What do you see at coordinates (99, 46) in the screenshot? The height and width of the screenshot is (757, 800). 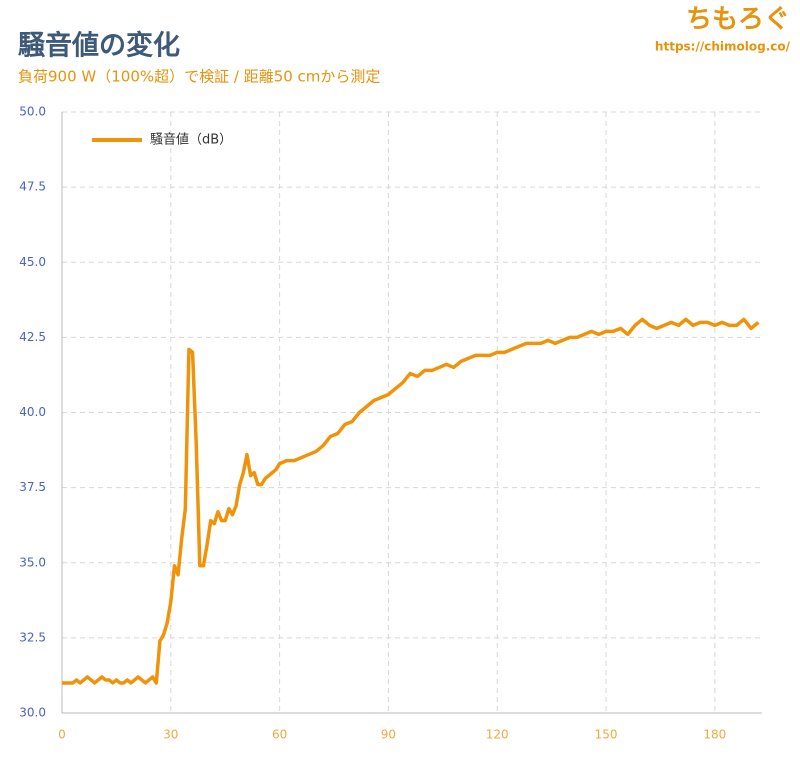 I see `chart-title: 騒音値の変化` at bounding box center [99, 46].